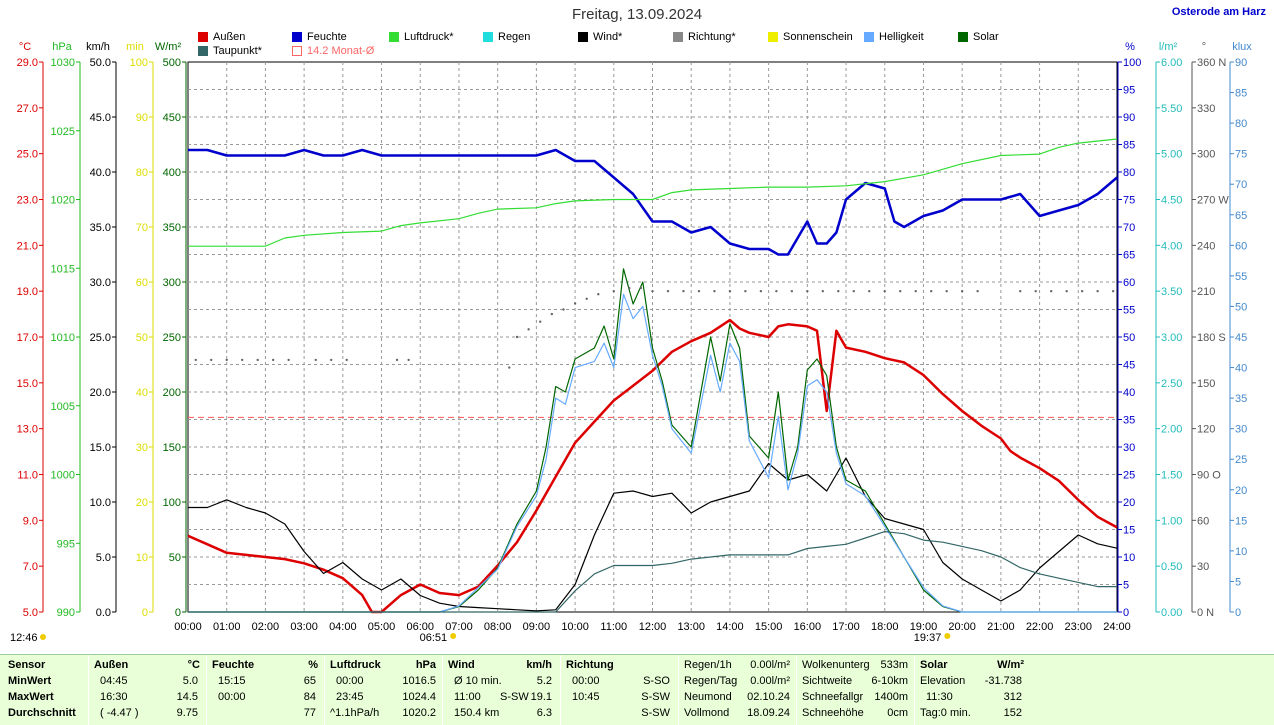  What do you see at coordinates (168, 47) in the screenshot?
I see `axis-unit-label: W/m²` at bounding box center [168, 47].